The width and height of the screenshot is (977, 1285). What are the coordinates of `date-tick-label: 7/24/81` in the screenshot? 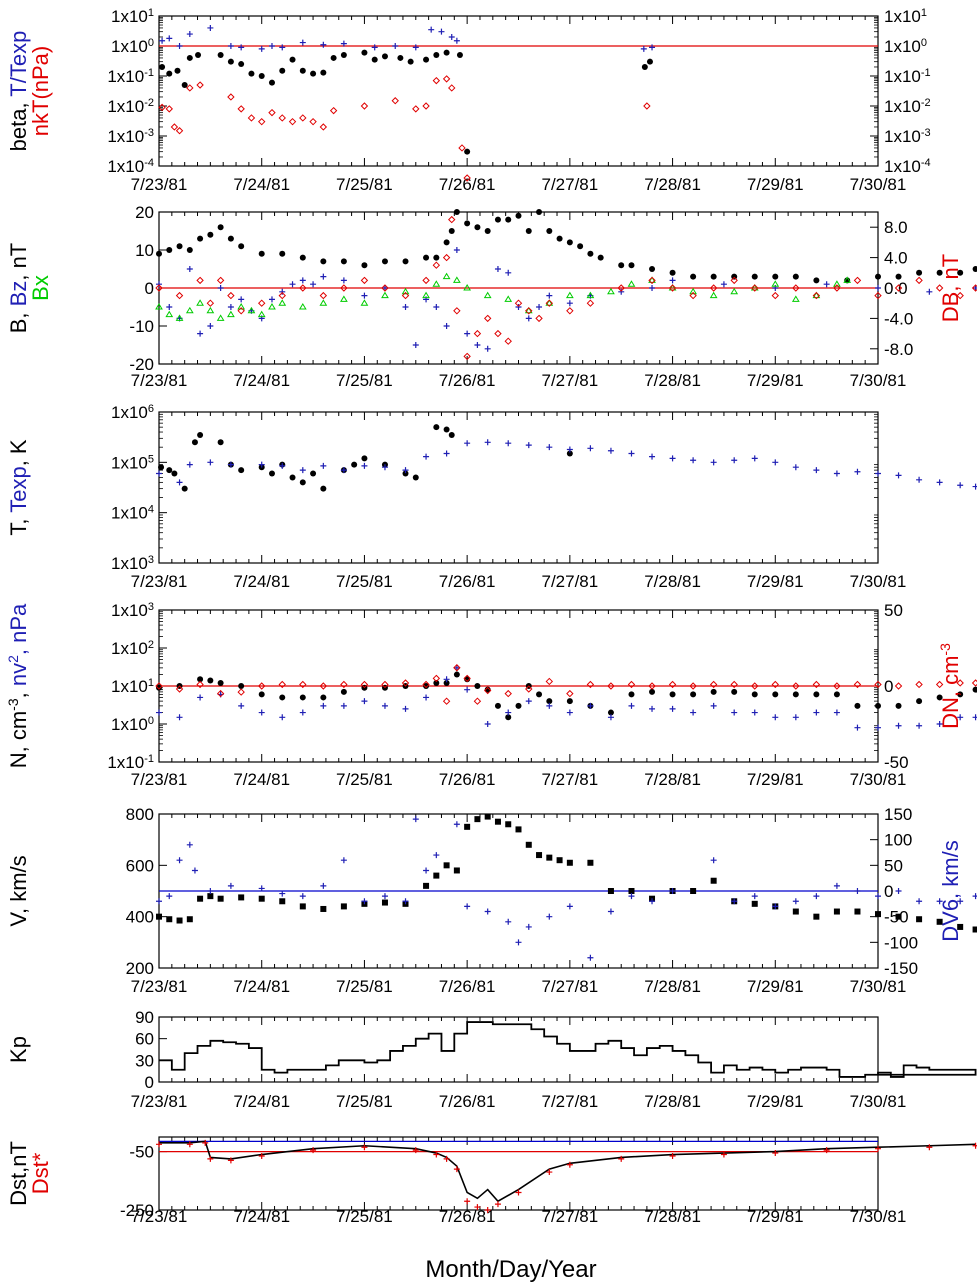 It's located at (261, 581).